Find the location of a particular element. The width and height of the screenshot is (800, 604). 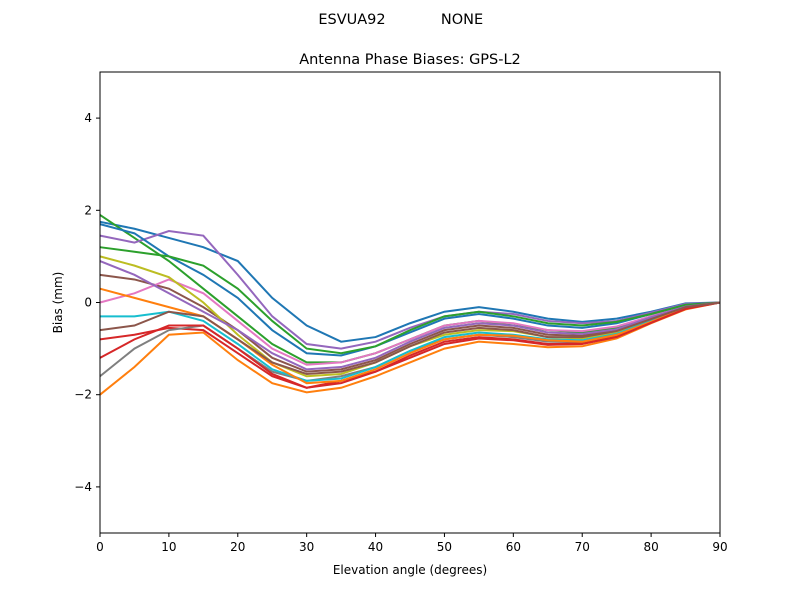

x-tick-label: 50 is located at coordinates (444, 547).